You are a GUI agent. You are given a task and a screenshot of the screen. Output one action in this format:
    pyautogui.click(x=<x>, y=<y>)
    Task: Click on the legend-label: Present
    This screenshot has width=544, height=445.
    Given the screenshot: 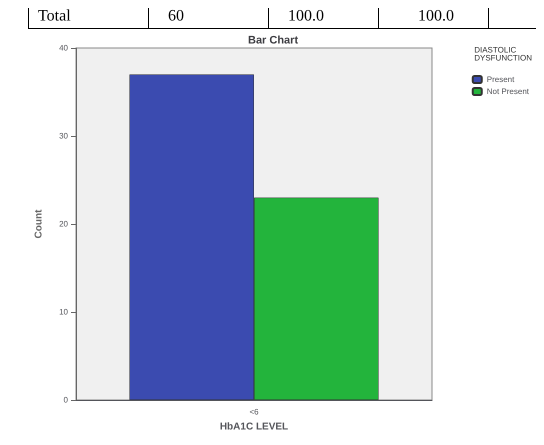 What is the action you would take?
    pyautogui.click(x=501, y=79)
    